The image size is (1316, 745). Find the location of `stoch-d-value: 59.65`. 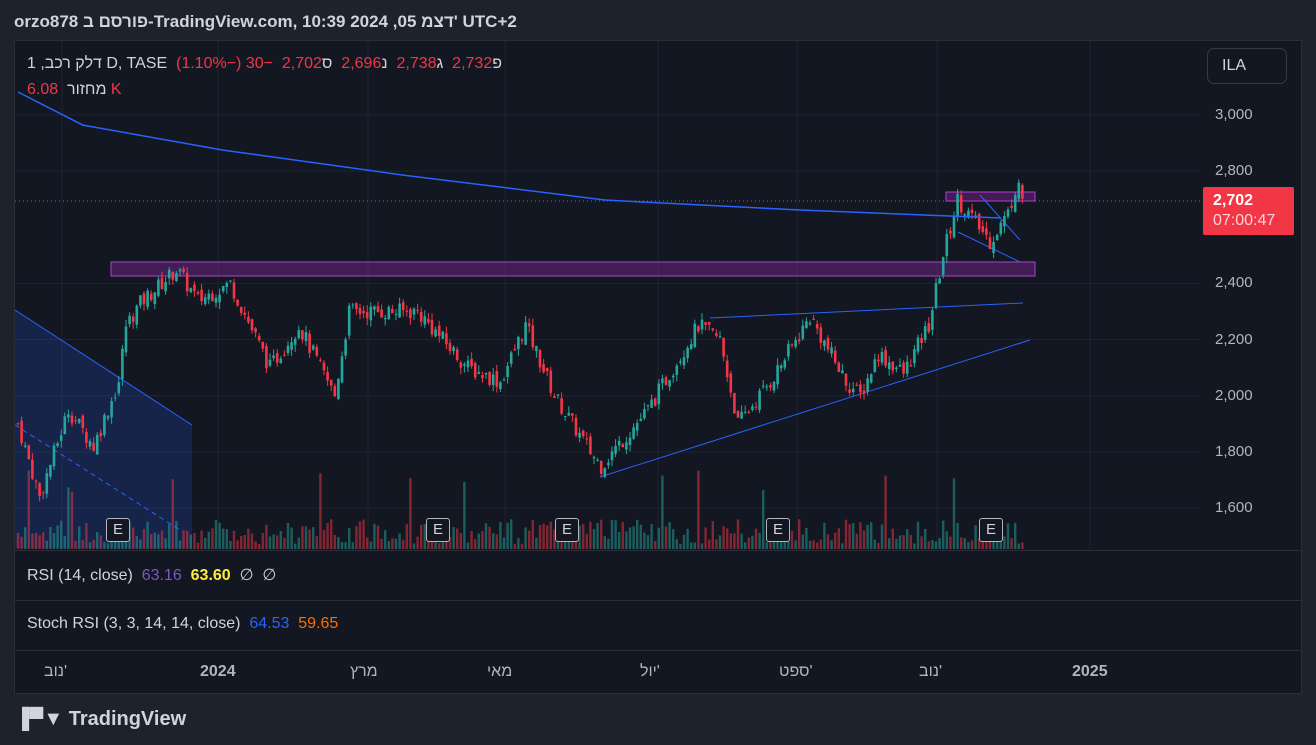

stoch-d-value: 59.65 is located at coordinates (318, 623).